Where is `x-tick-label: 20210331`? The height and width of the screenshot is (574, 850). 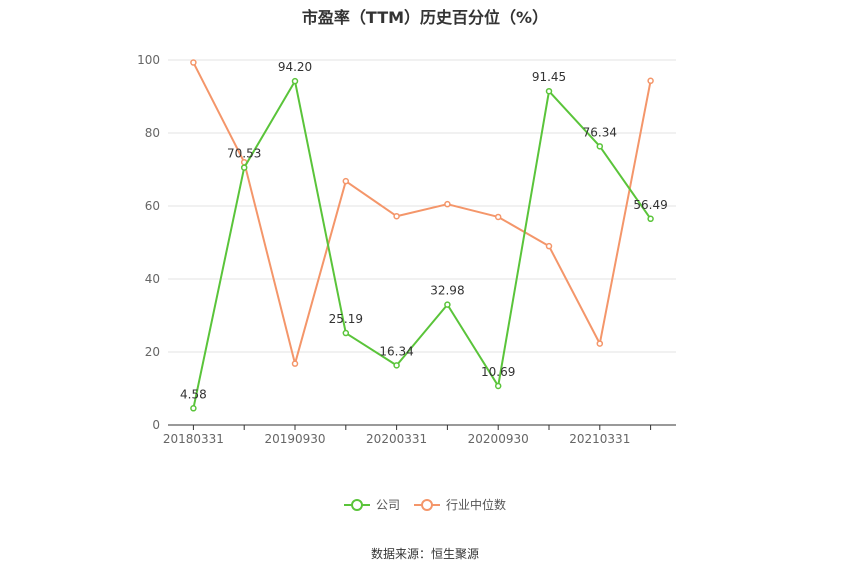 x-tick-label: 20210331 is located at coordinates (599, 439).